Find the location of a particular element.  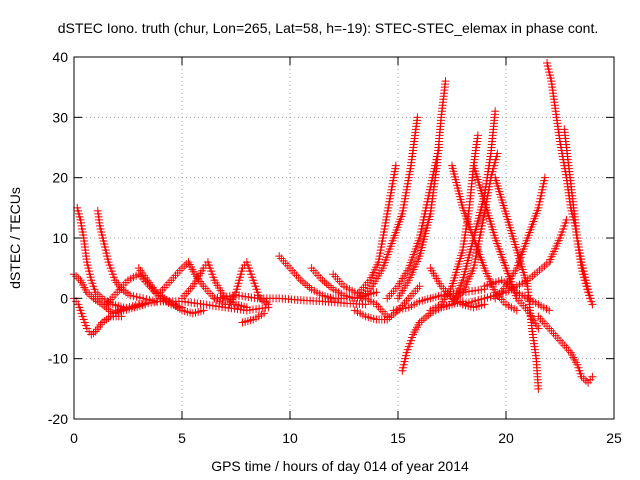

y-tick-label: 20 is located at coordinates (60, 178).